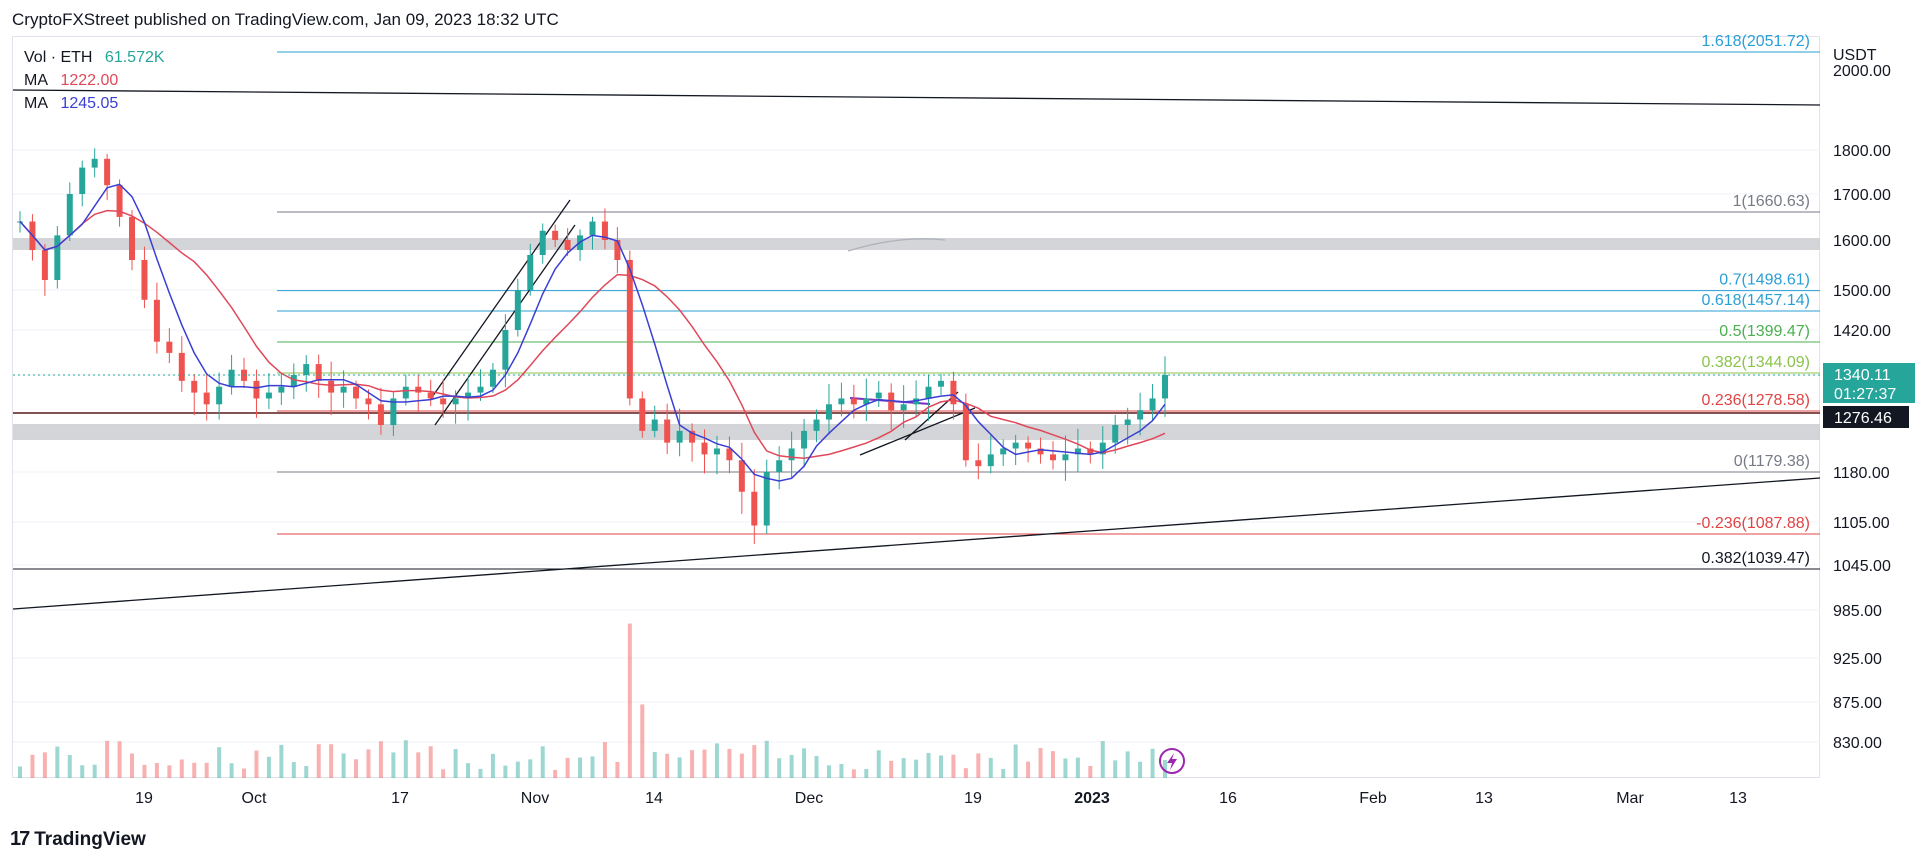 Image resolution: width=1932 pixels, height=862 pixels. I want to click on legend-volume-label: Vol · ETH, so click(58, 57).